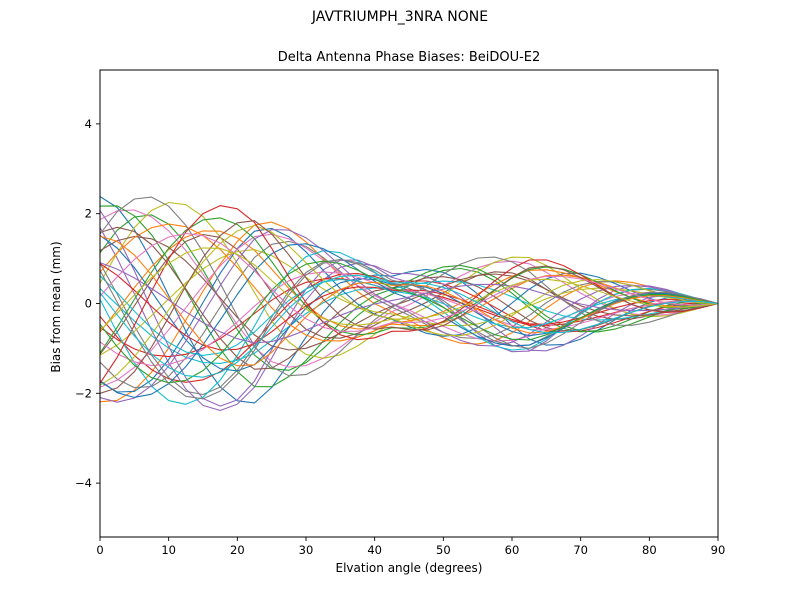 This screenshot has height=600, width=800. What do you see at coordinates (56, 307) in the screenshot?
I see `y-axis-label-text: Bias from mean (mm)` at bounding box center [56, 307].